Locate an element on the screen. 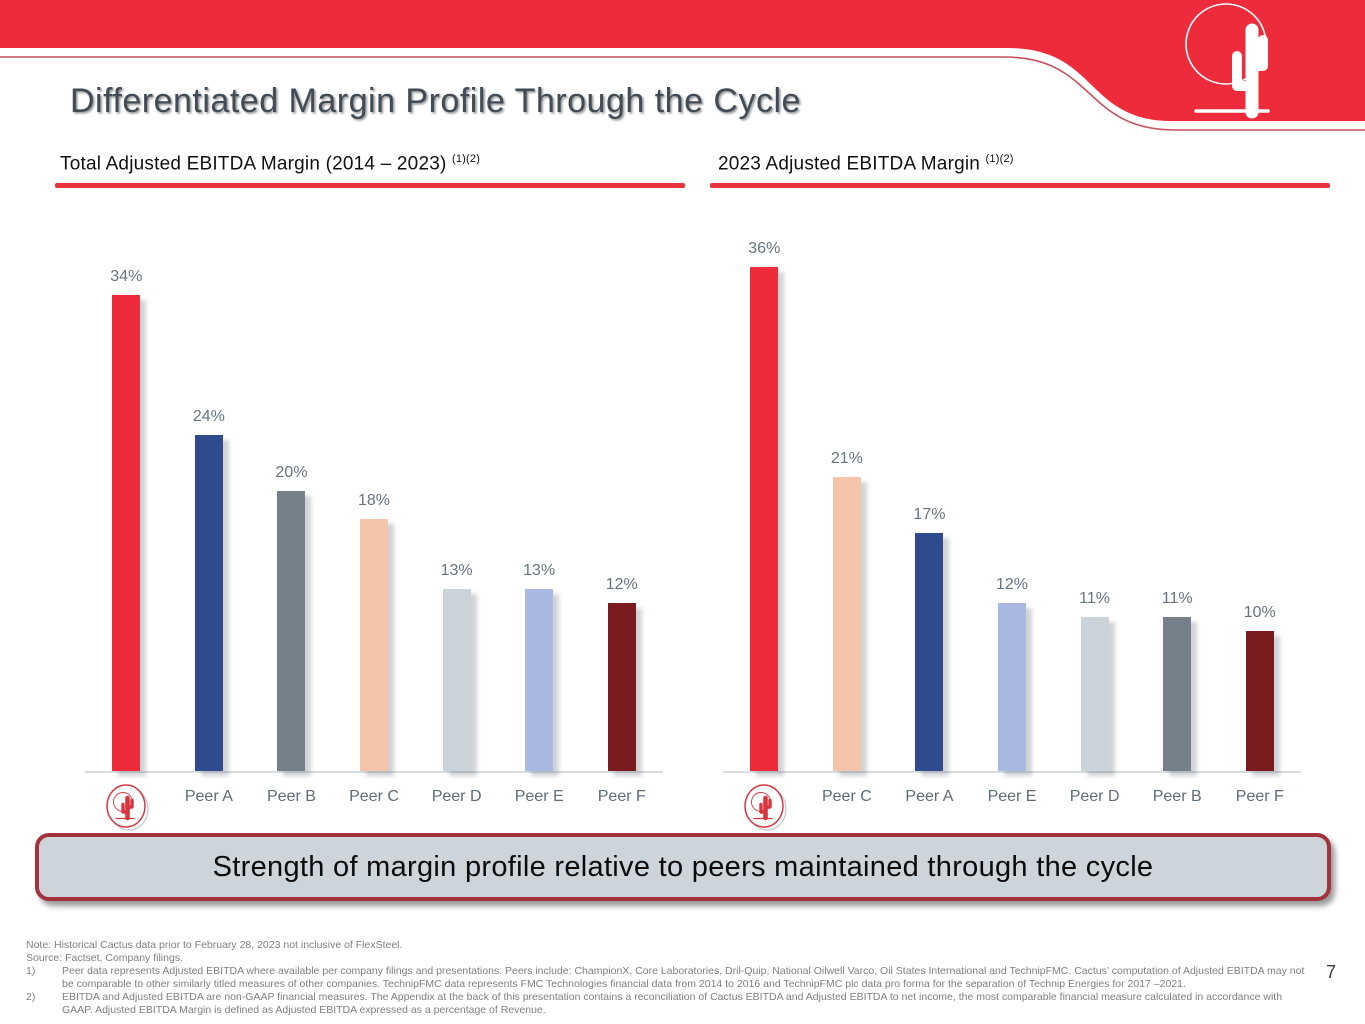 The image size is (1365, 1024). bar-column: 24% is located at coordinates (209, 516).